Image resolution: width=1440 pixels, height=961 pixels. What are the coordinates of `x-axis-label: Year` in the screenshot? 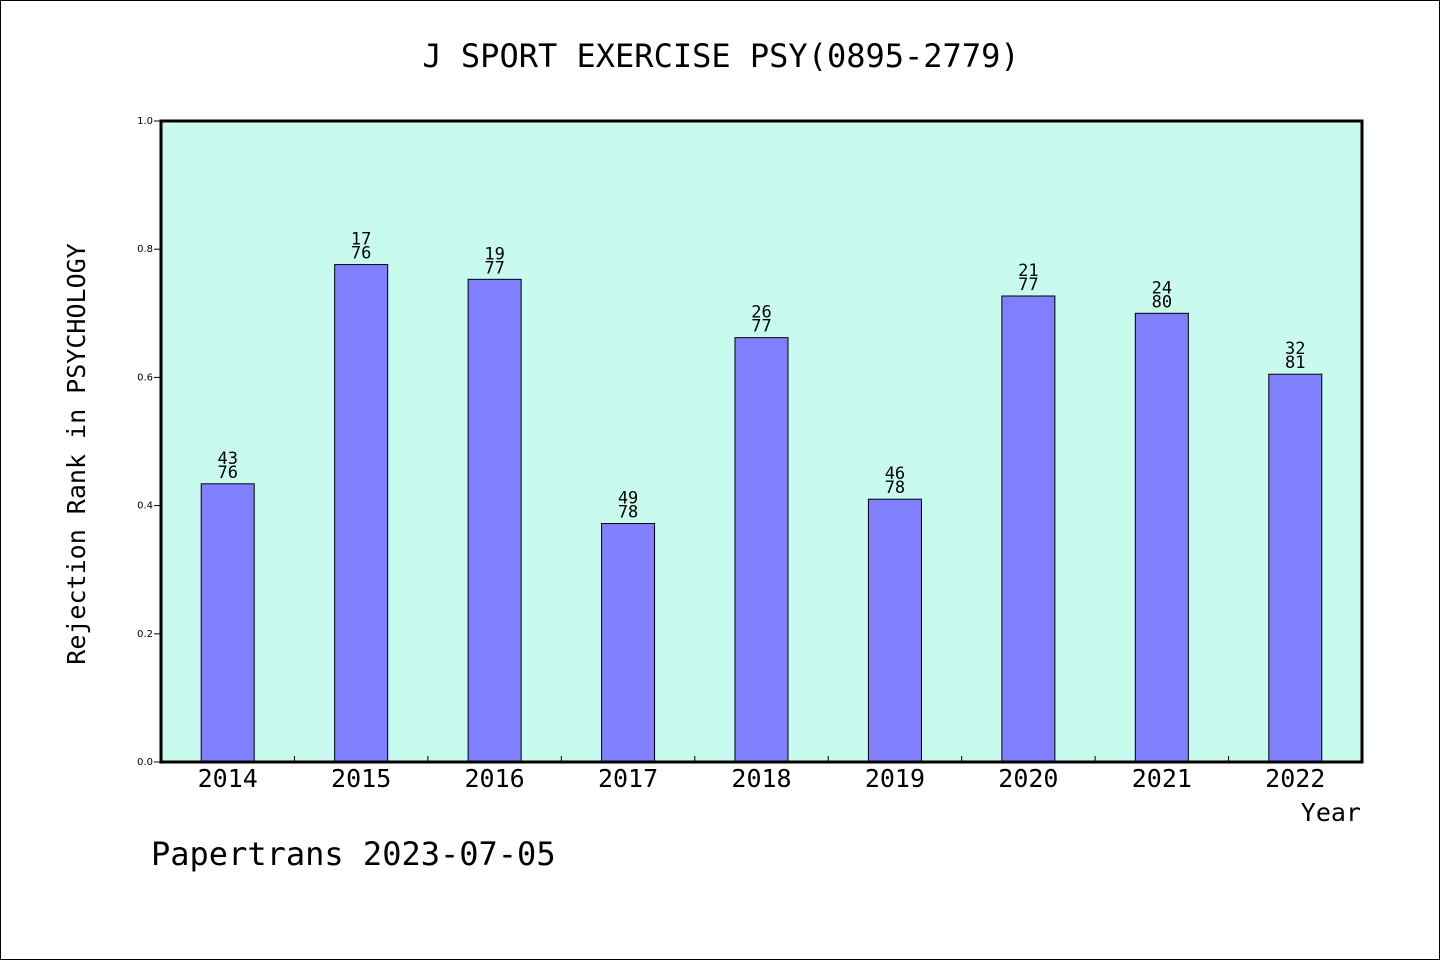 It's located at (1331, 812).